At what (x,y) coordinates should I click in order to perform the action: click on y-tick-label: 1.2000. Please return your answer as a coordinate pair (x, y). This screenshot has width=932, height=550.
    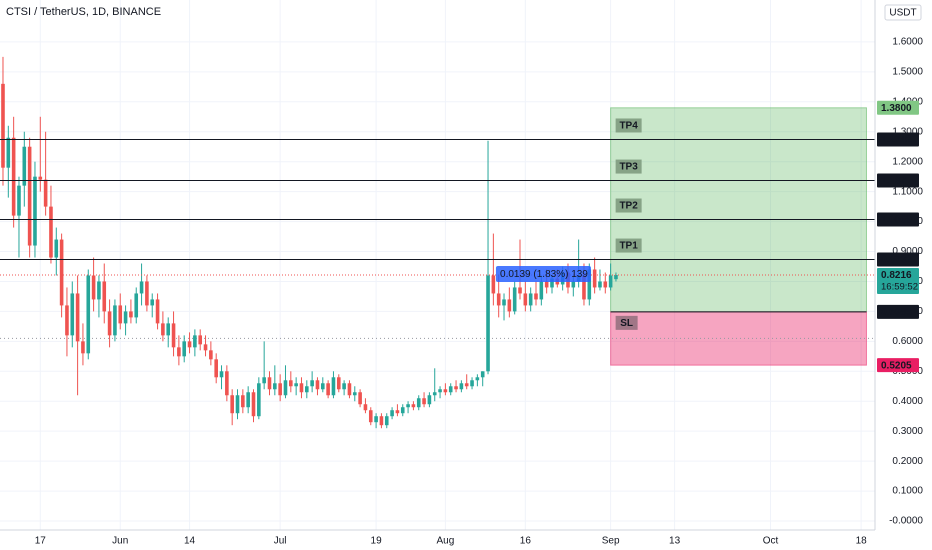
    Looking at the image, I should click on (907, 161).